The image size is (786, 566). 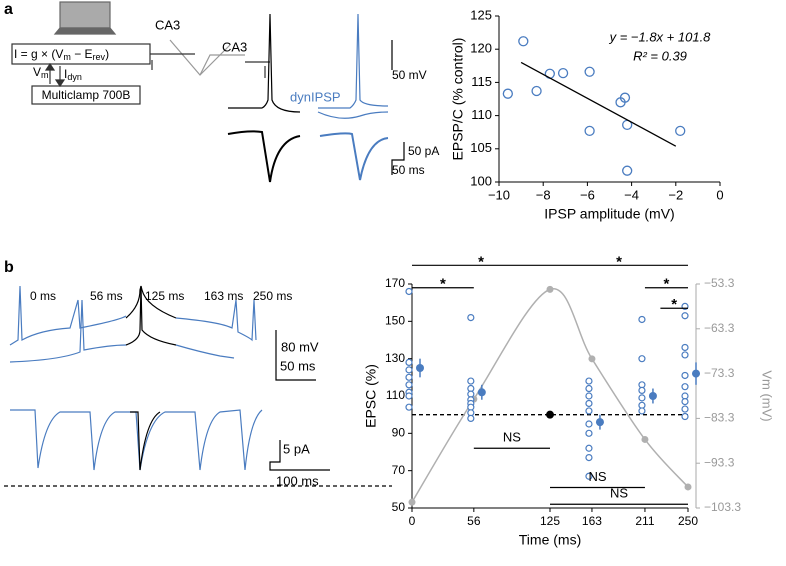 I want to click on x-tick-label: −4, so click(x=631, y=194).